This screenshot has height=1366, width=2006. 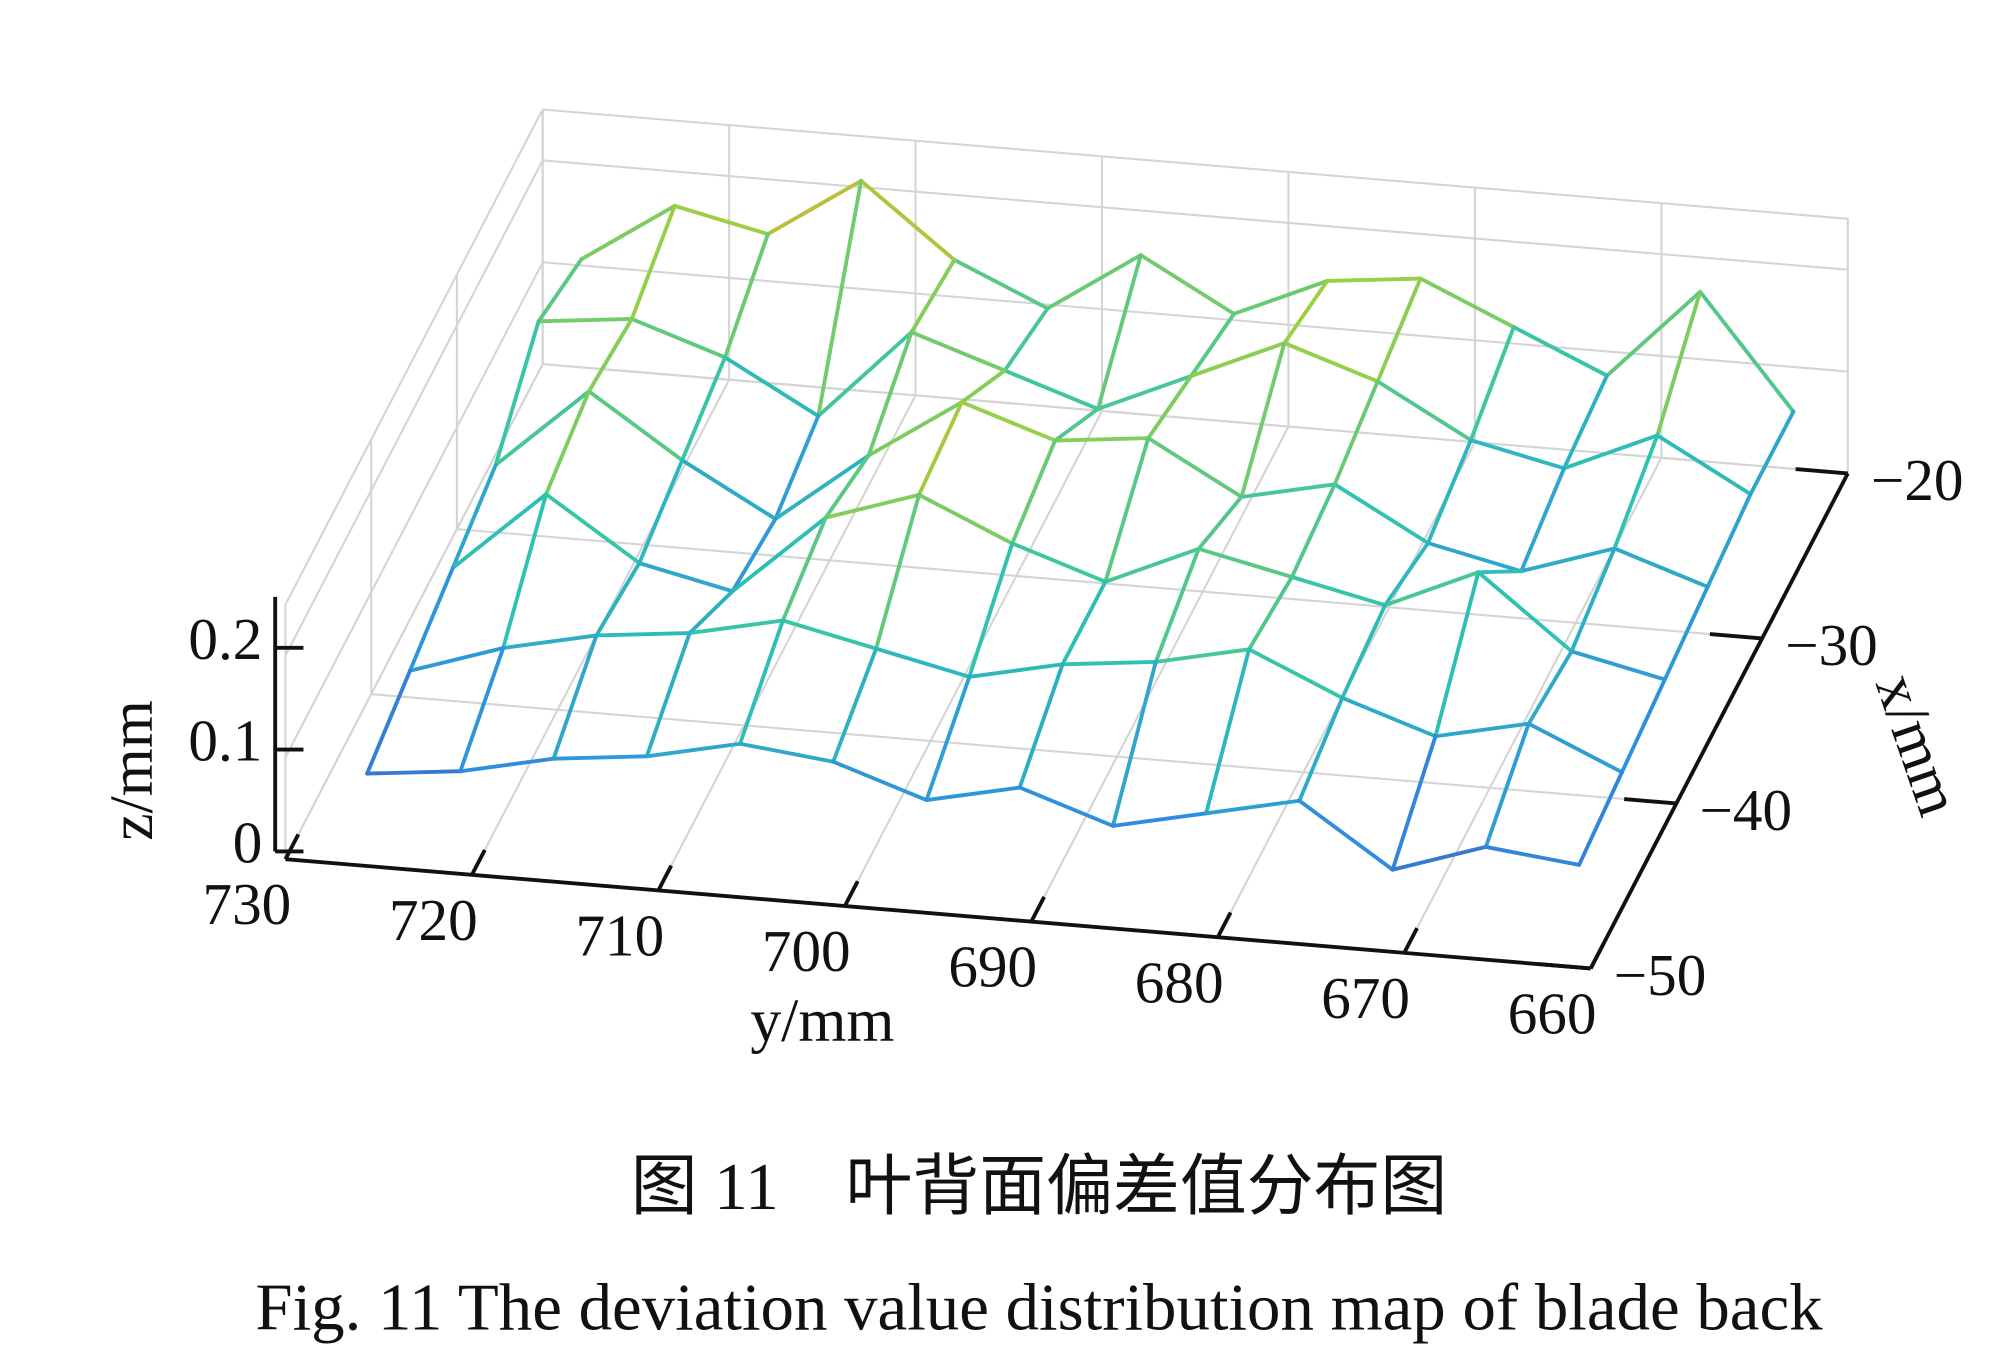 I want to click on x-tick-label: −30, so click(x=1831, y=645).